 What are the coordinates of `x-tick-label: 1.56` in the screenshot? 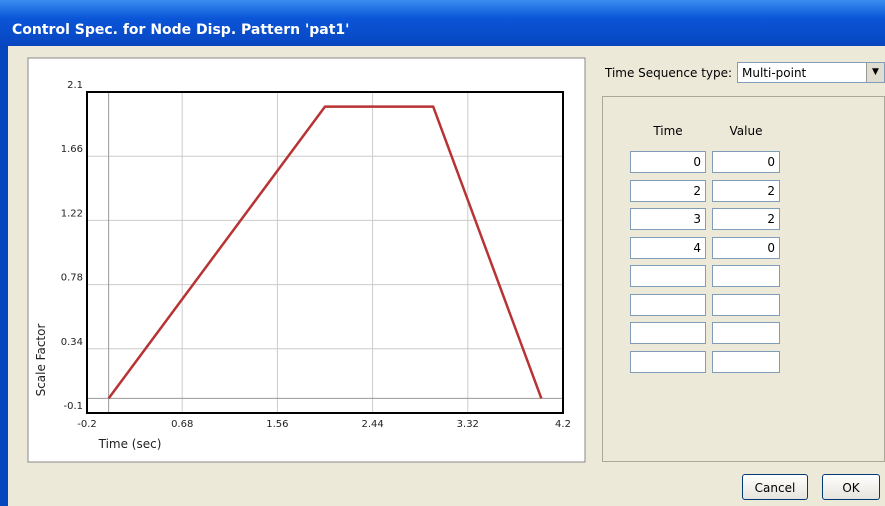 It's located at (277, 424).